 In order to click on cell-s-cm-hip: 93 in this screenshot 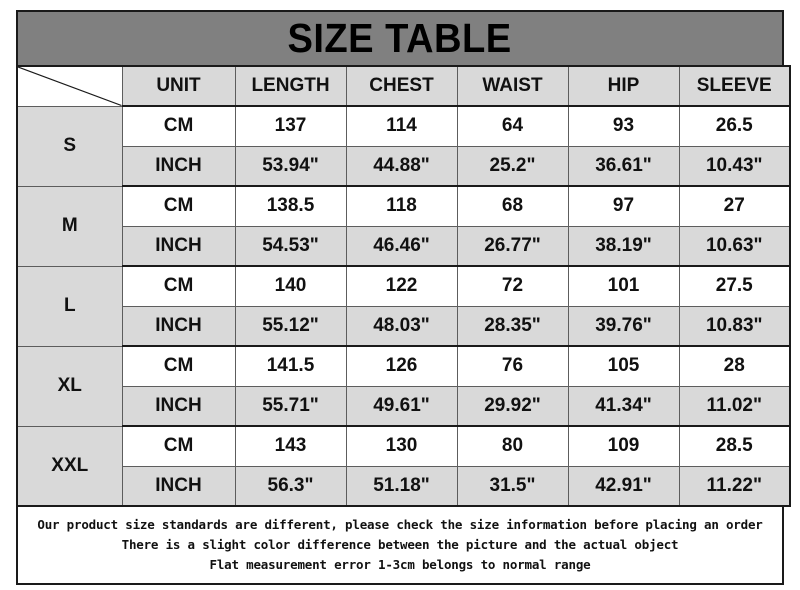, I will do `click(623, 126)`.